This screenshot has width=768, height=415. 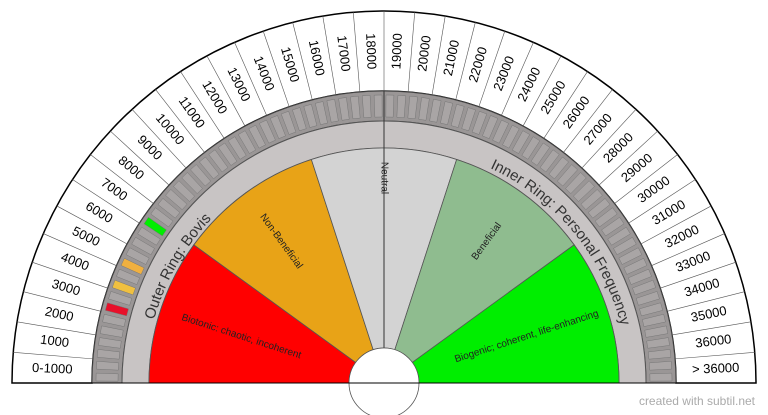 I want to click on center-hole, so click(x=384, y=381).